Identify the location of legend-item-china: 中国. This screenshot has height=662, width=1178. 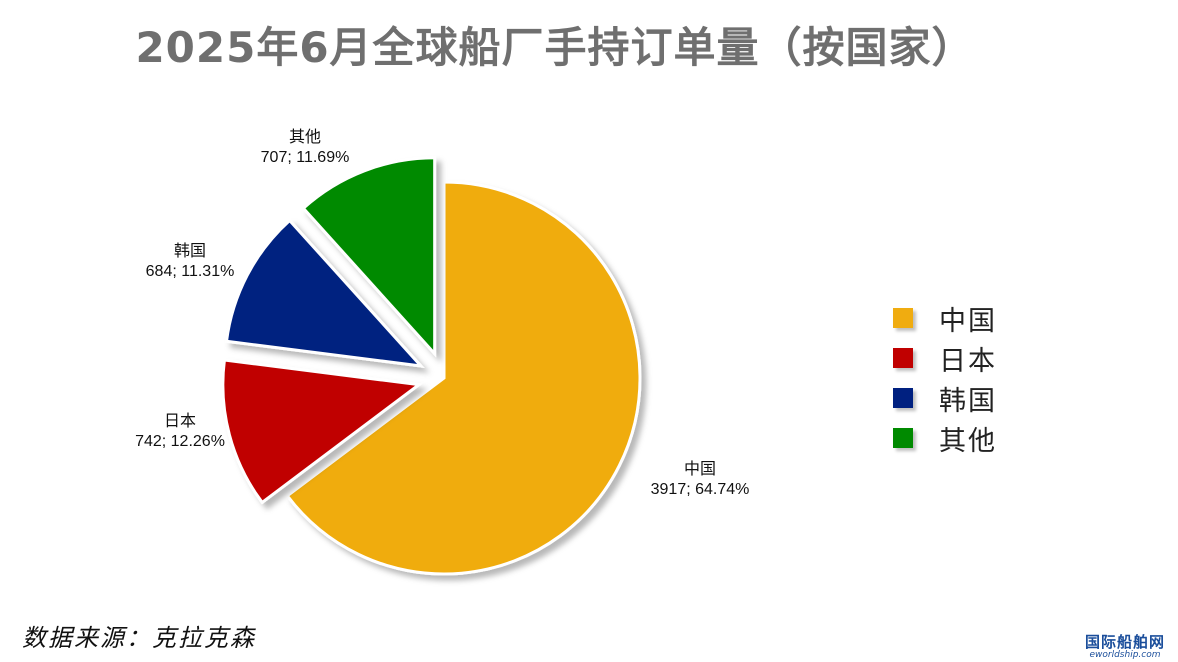
(983, 318).